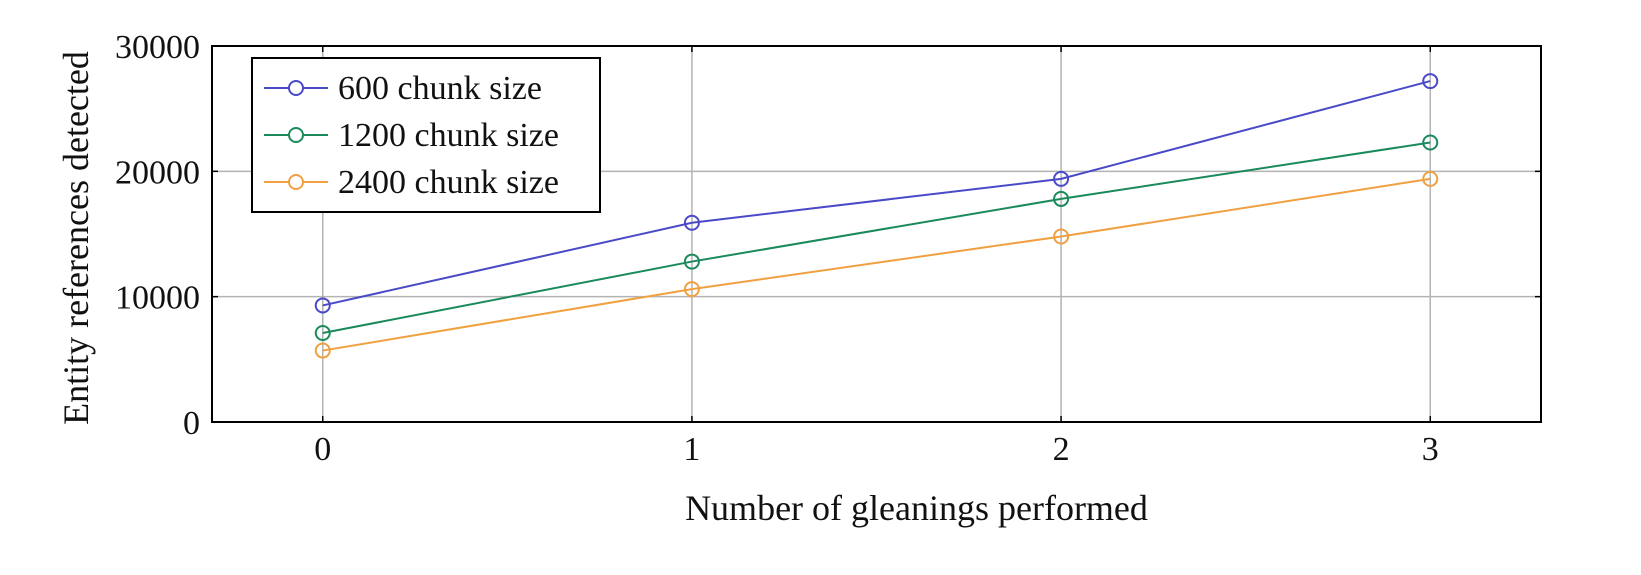  I want to click on legend-item: 1200 chunk size, so click(411, 135).